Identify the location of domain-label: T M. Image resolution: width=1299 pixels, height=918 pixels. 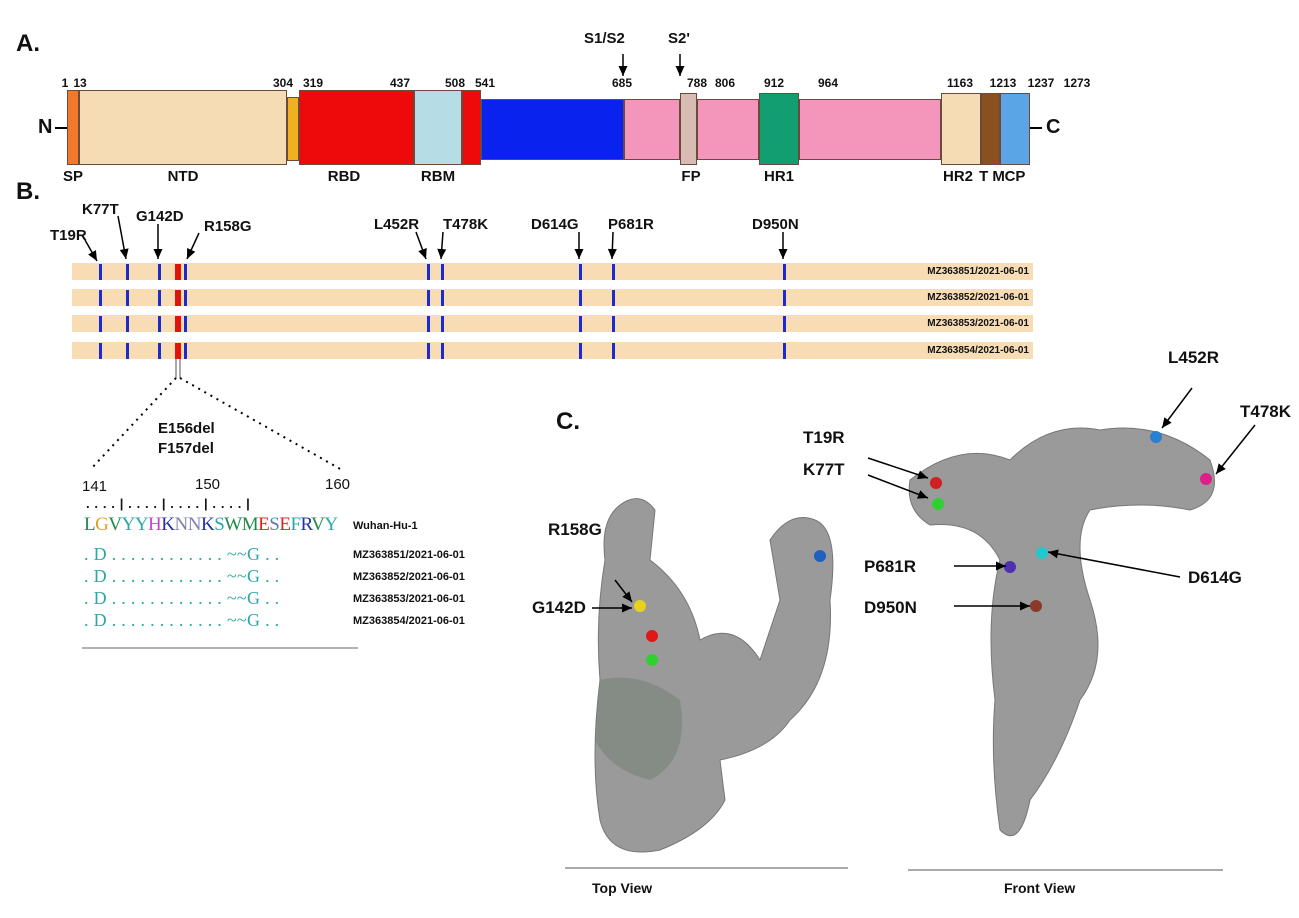
(992, 176).